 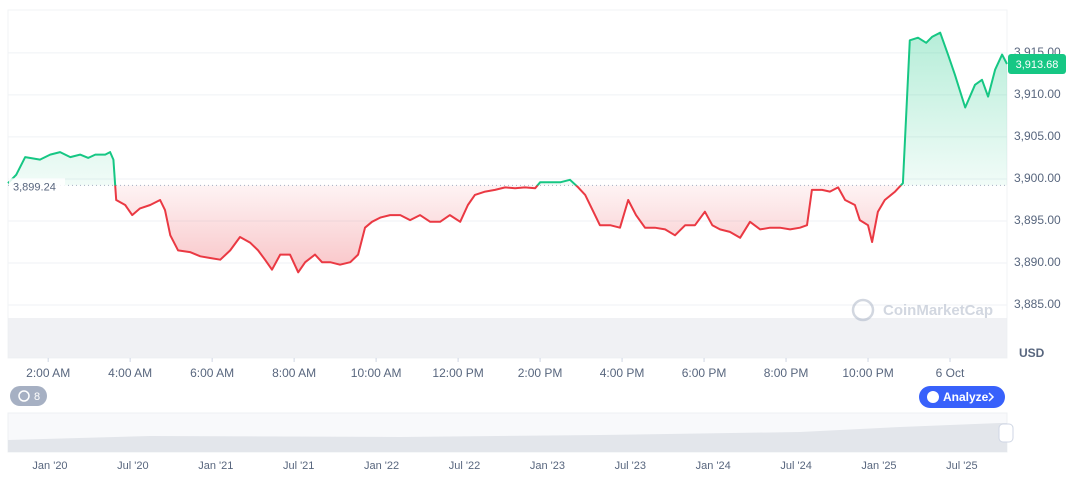 What do you see at coordinates (464, 466) in the screenshot?
I see `navigator-label: Jul '22` at bounding box center [464, 466].